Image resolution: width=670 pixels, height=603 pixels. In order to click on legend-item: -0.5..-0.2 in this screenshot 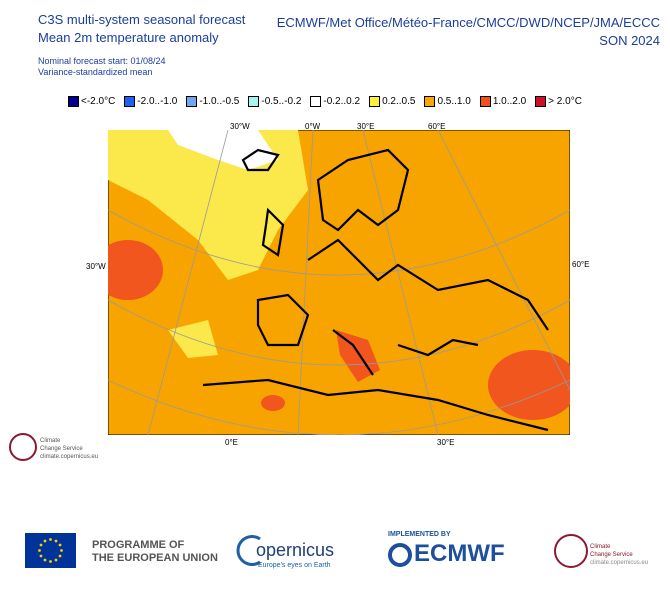, I will do `click(274, 101)`.